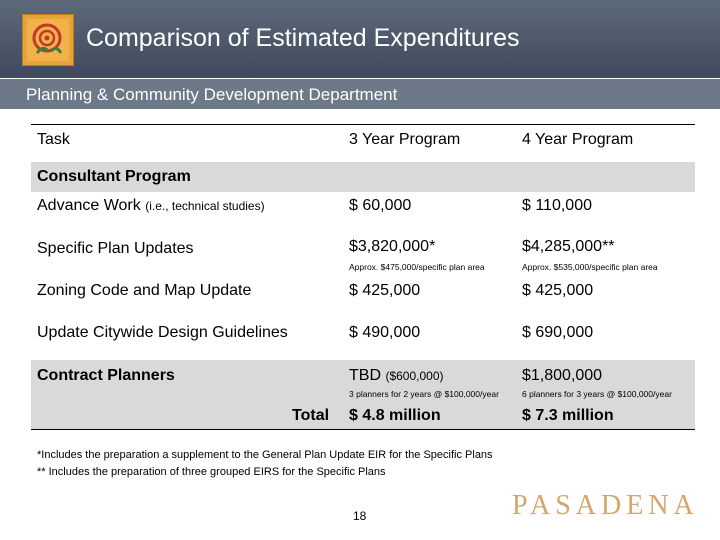 Image resolution: width=720 pixels, height=540 pixels. Describe the element at coordinates (53, 139) in the screenshot. I see `header-task: Task` at that location.